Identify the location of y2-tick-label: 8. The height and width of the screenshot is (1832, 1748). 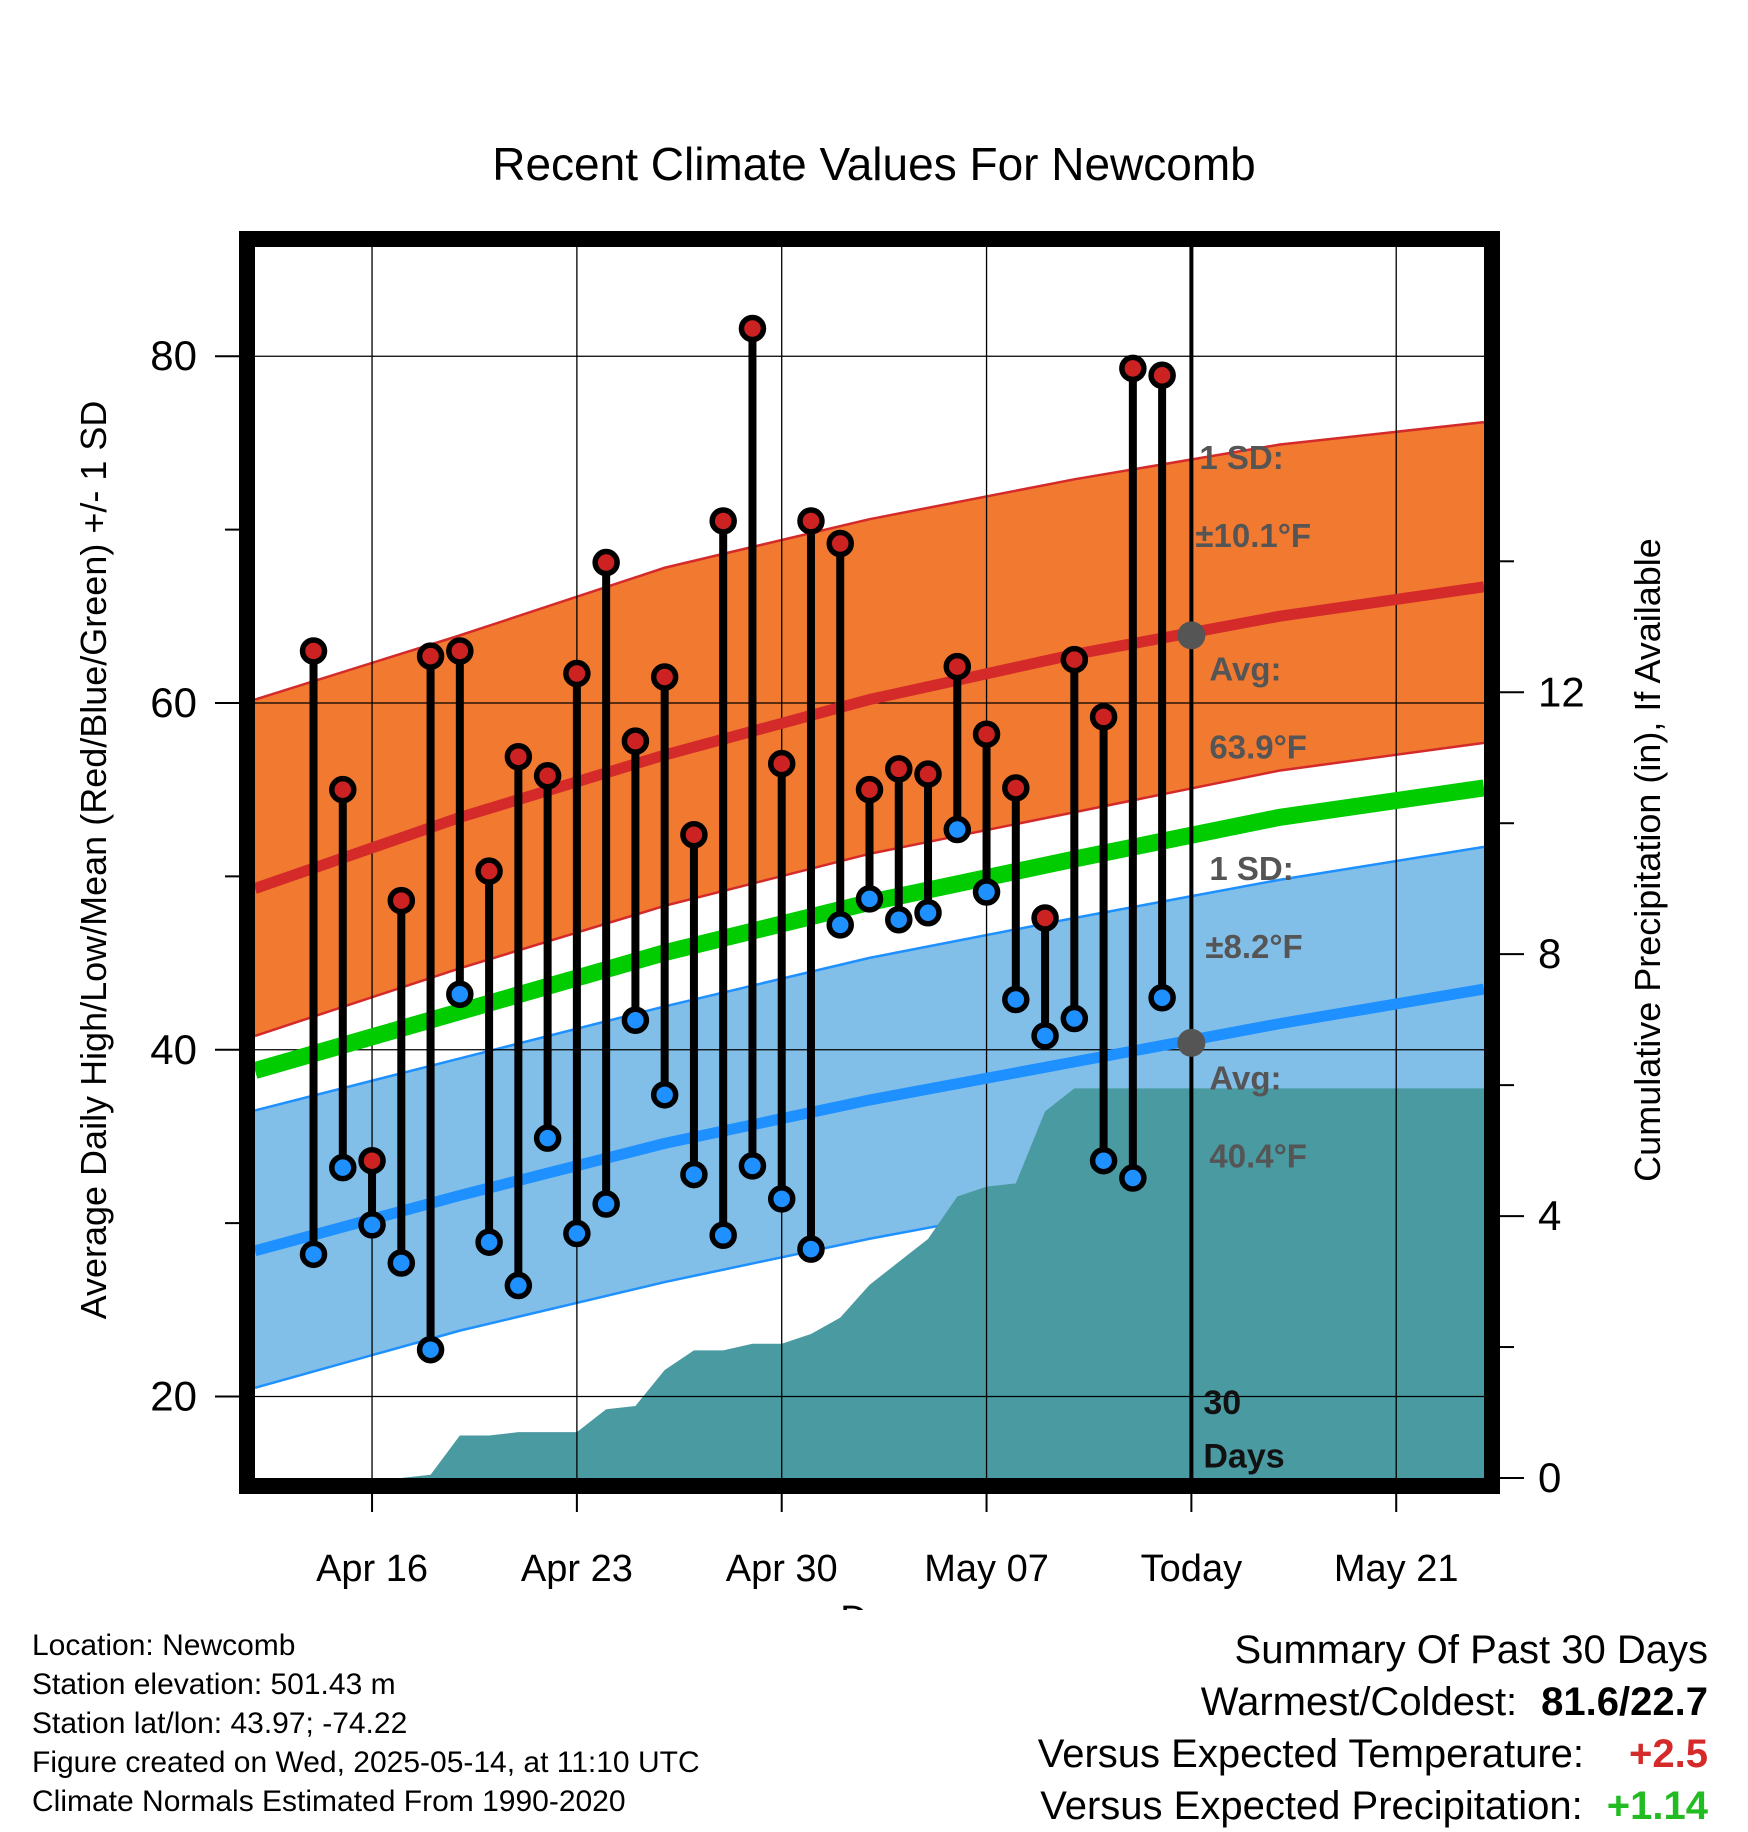
(1549, 953).